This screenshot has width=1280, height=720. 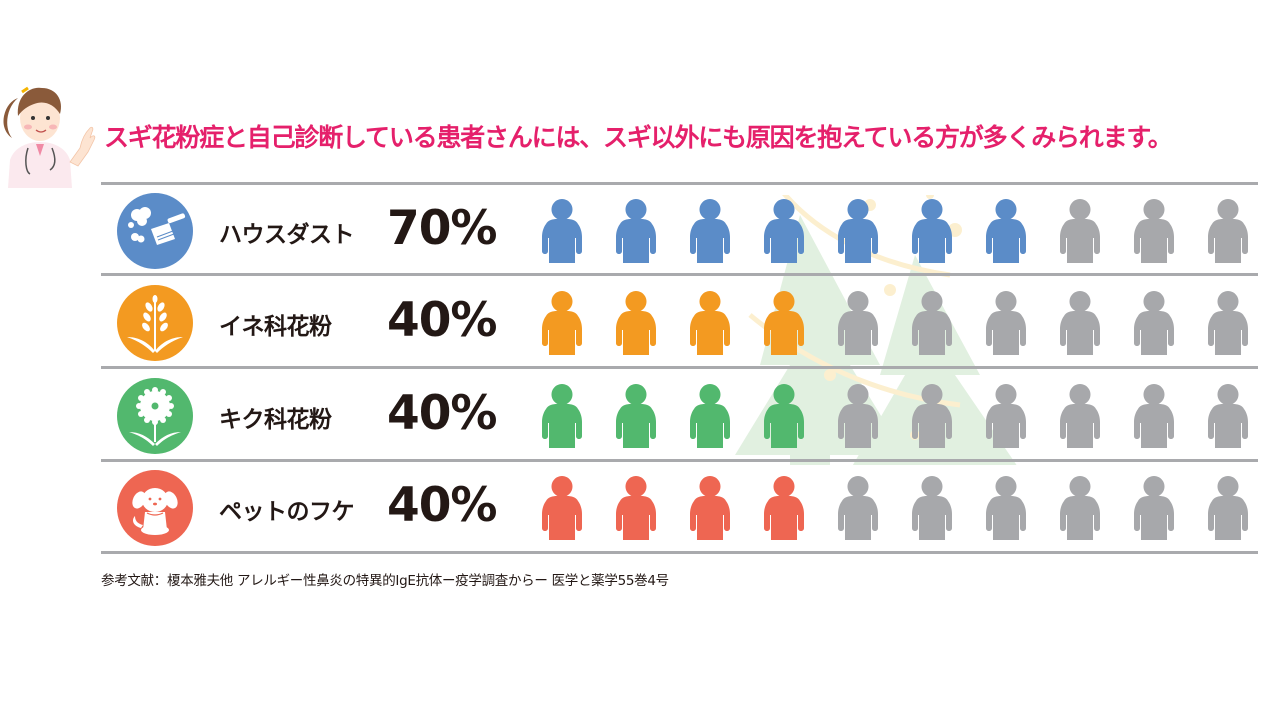 I want to click on doctor-illustration, so click(x=53, y=133).